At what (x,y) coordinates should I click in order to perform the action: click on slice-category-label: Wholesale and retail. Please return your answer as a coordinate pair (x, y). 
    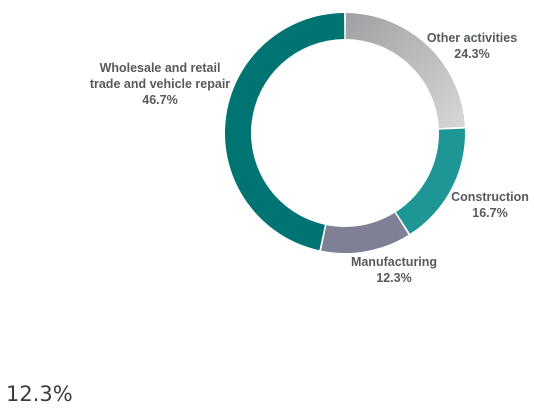
    Looking at the image, I should click on (160, 68).